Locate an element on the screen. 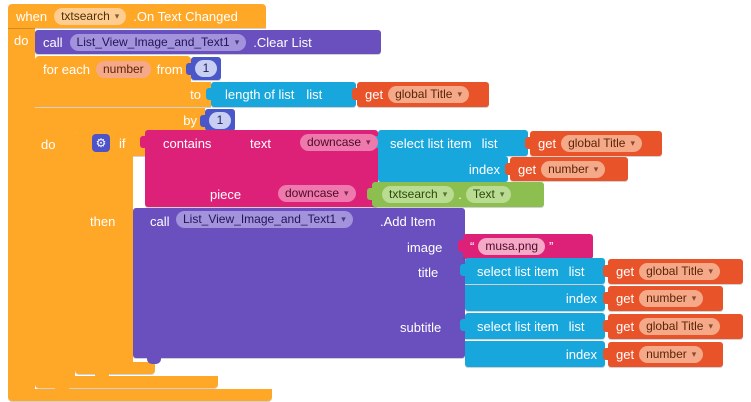  get-global-title-block-4: get global Title is located at coordinates (673, 326).